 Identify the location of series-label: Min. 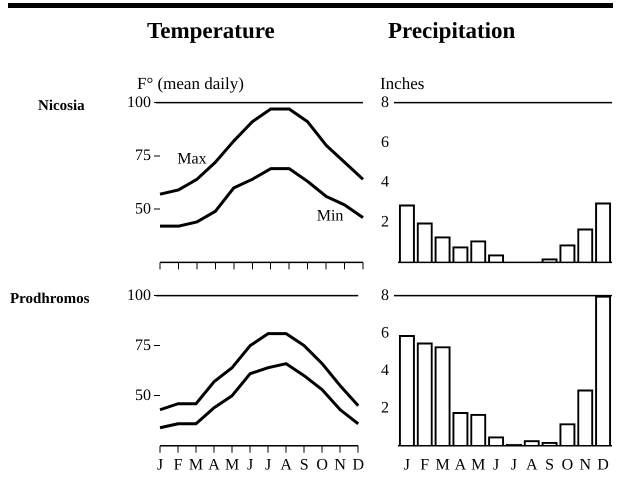
(330, 216).